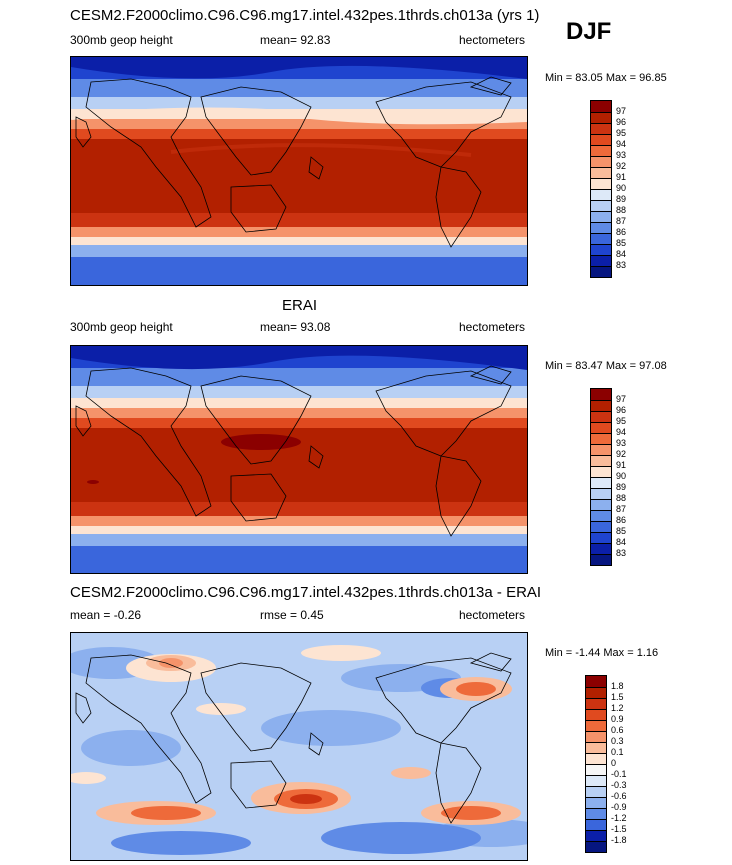  Describe the element at coordinates (619, 829) in the screenshot. I see `colorbar-tick-label: -1.5` at that location.